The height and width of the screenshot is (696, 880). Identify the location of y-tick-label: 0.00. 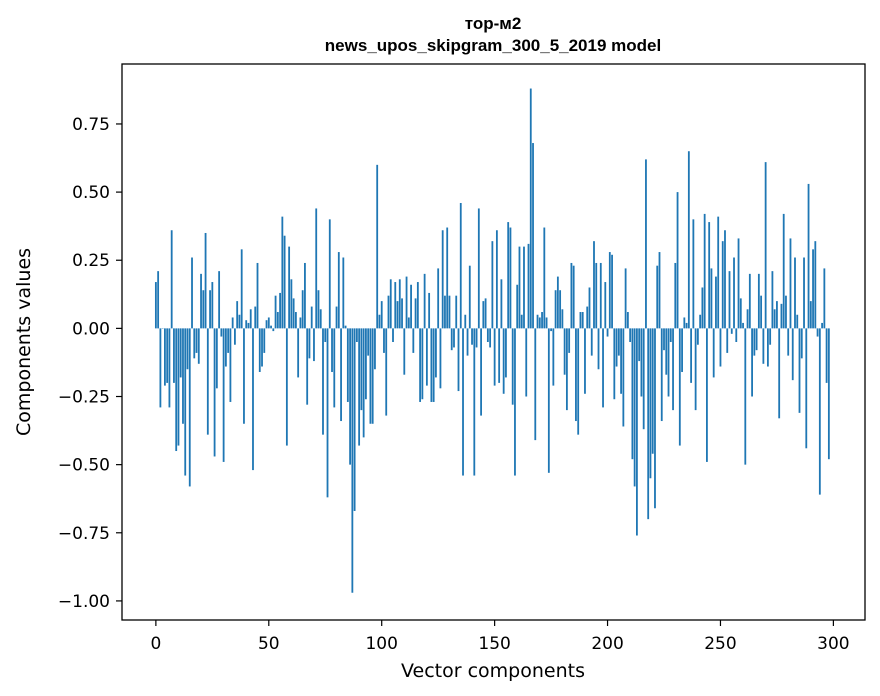
(91, 329).